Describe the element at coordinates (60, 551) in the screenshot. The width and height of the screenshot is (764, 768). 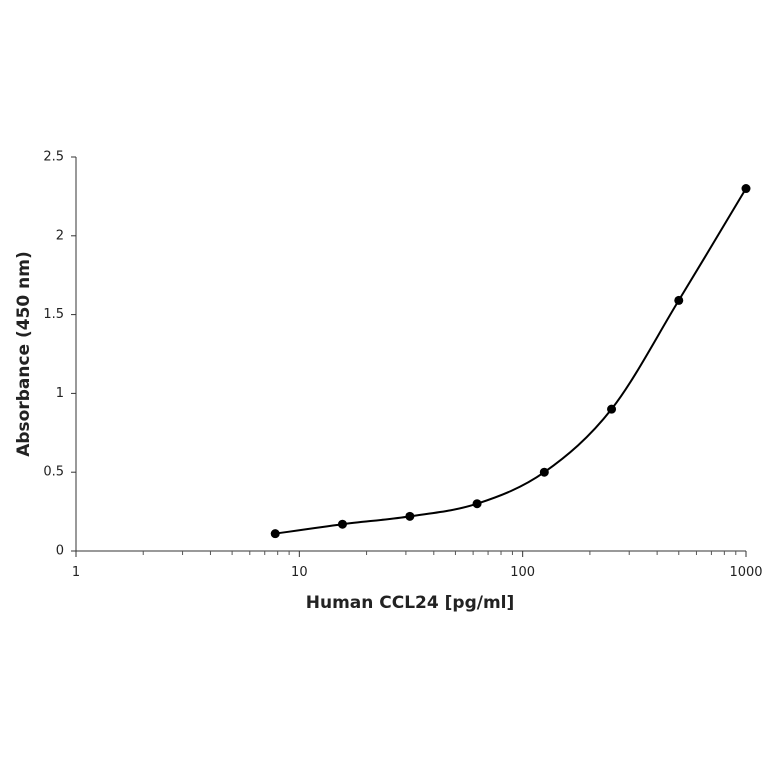
I see `y-tick-label: 0` at that location.